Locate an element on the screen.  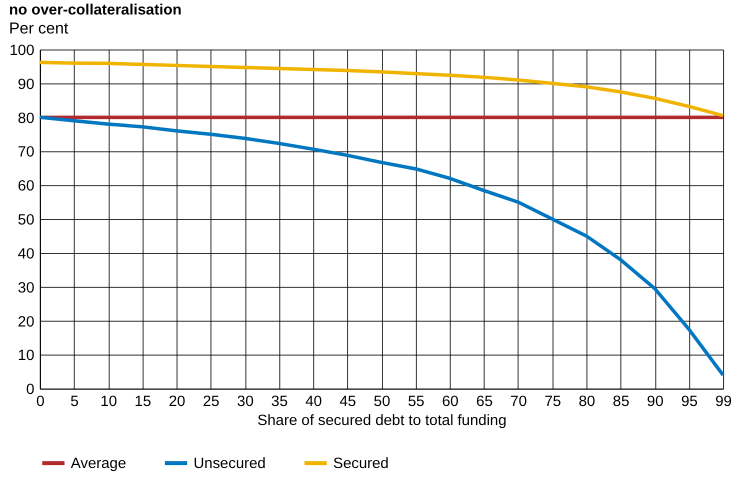
x-tick-label: 95 is located at coordinates (689, 401).